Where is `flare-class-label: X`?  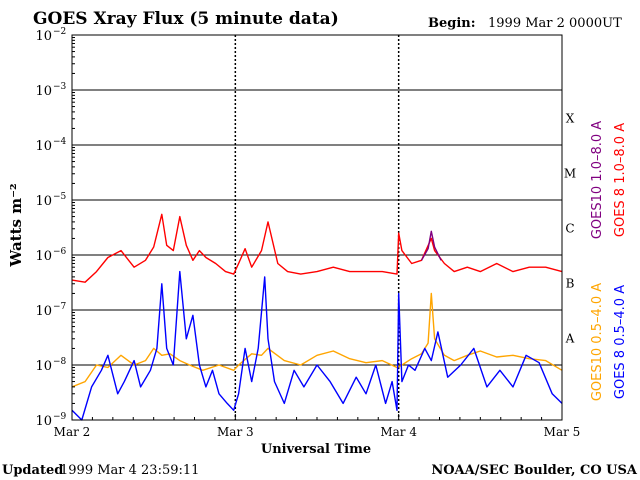 flare-class-label: X is located at coordinates (570, 119).